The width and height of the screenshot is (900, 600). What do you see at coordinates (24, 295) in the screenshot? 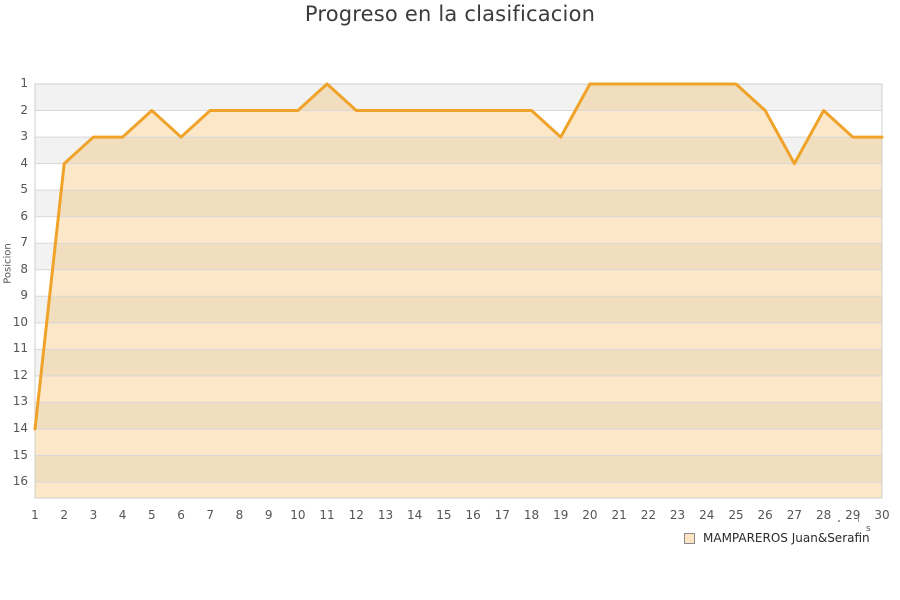
I see `y-tick-label: 9` at bounding box center [24, 295].